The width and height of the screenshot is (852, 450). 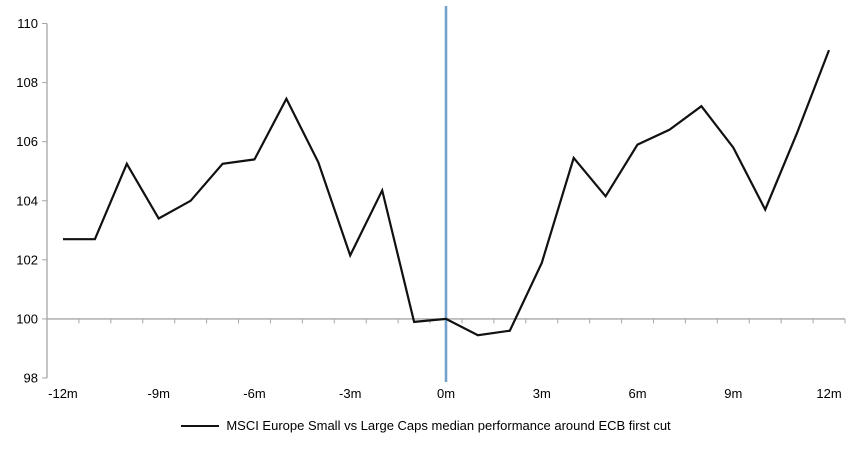 What do you see at coordinates (828, 393) in the screenshot?
I see `x-axis-tick-label: 12m` at bounding box center [828, 393].